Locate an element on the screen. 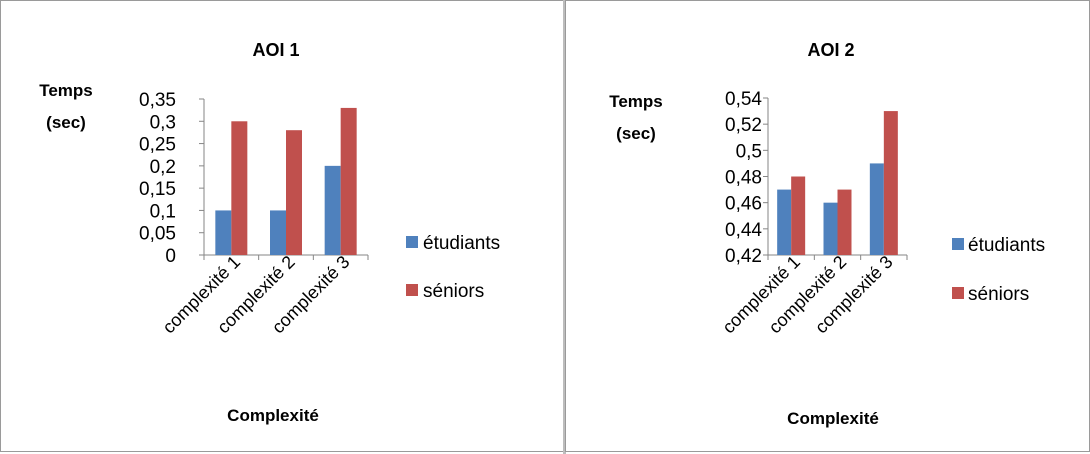  panel-divider is located at coordinates (564, 227).